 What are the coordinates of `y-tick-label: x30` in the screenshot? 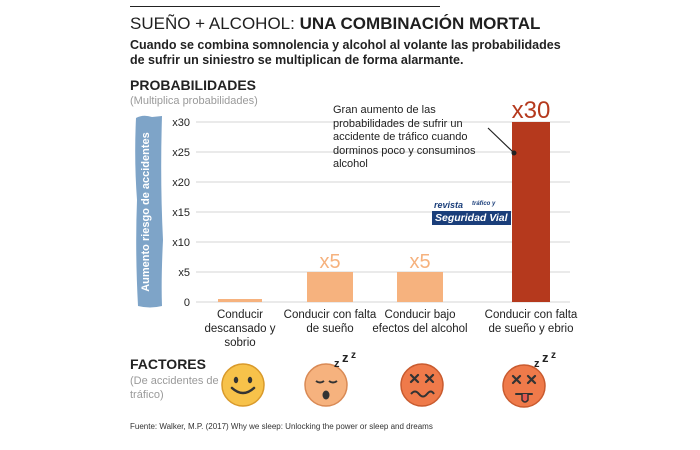 It's located at (181, 123).